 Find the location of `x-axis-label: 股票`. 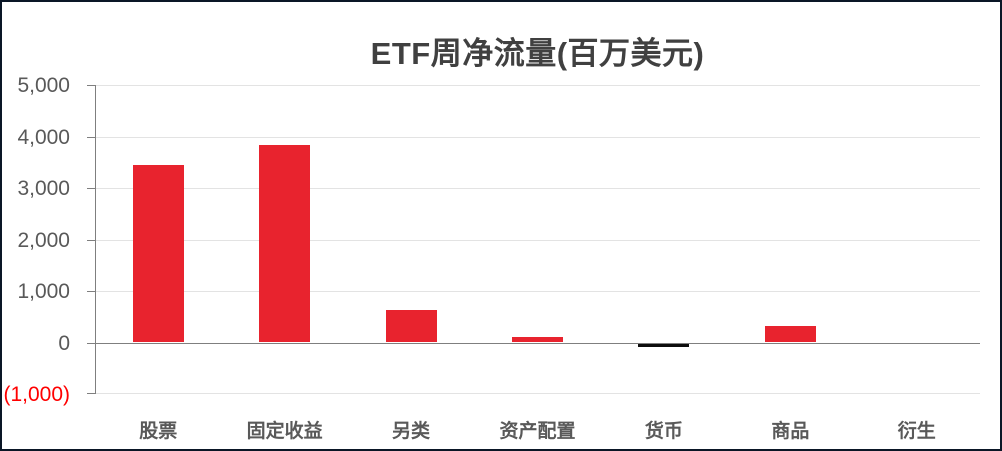

x-axis-label: 股票 is located at coordinates (158, 431).